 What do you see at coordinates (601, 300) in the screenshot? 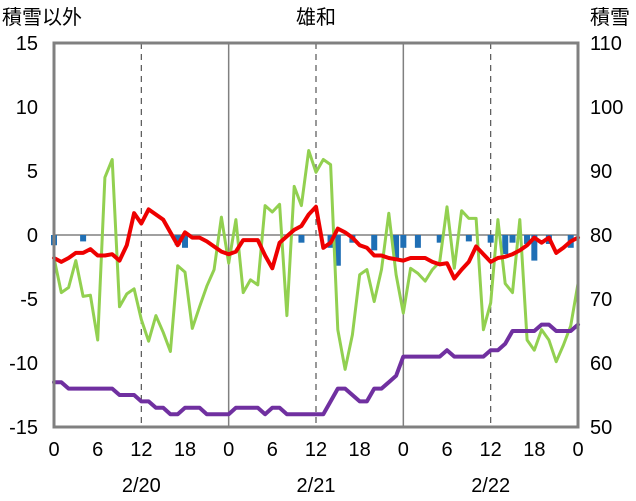
I see `right-tick-label: 70` at bounding box center [601, 300].